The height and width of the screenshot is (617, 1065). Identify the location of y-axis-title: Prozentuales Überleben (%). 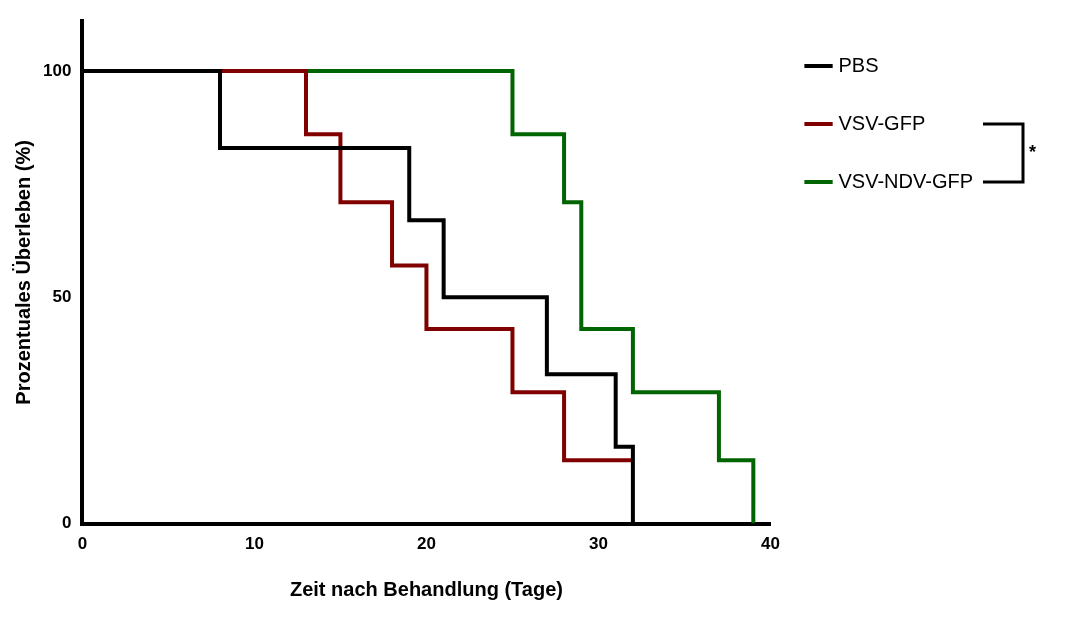
(22, 272).